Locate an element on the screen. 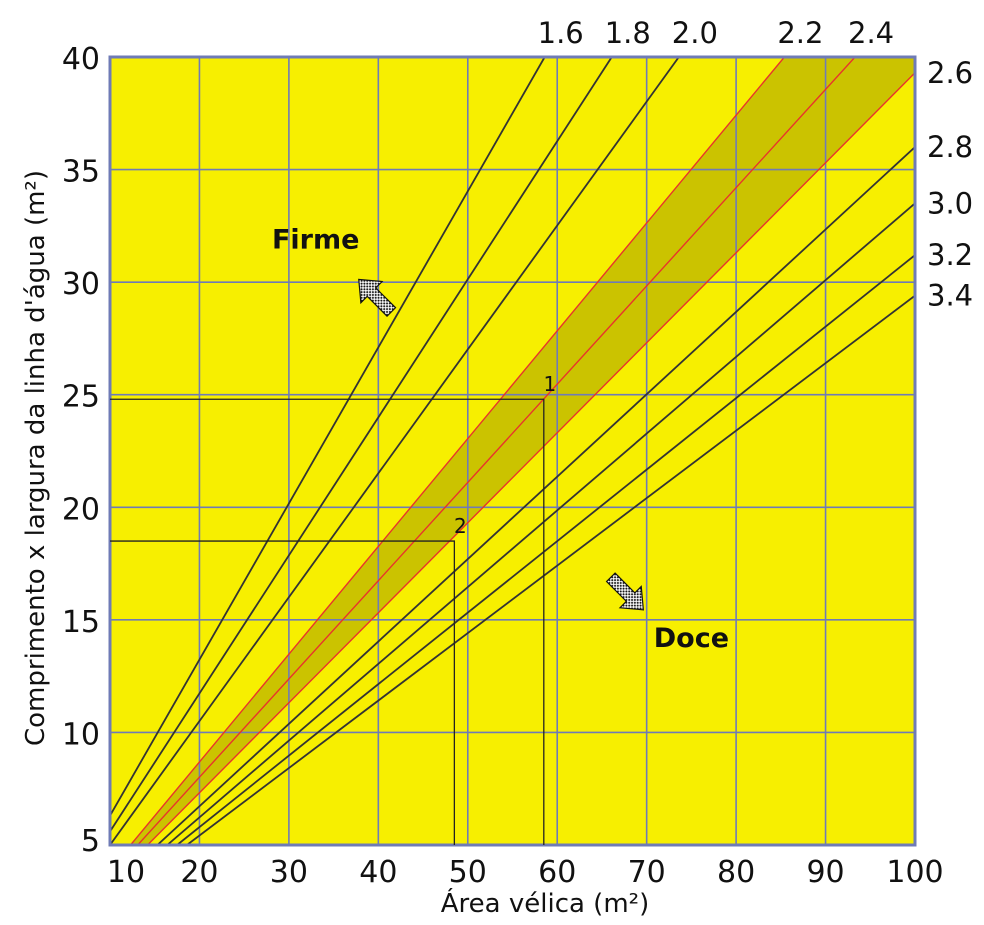 Image resolution: width=984 pixels, height=925 pixels. ratio-label: 1.6 is located at coordinates (561, 33).